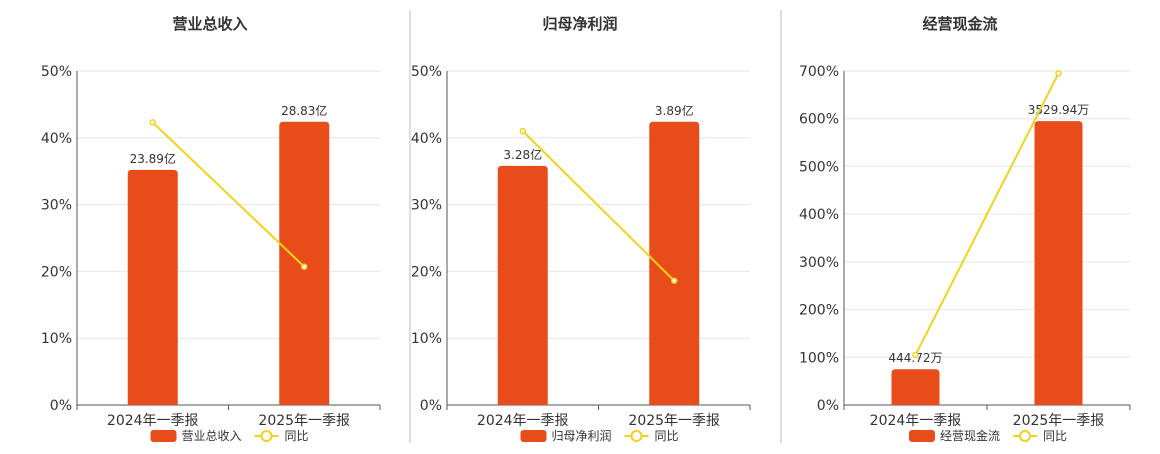 Image resolution: width=1160 pixels, height=454 pixels. I want to click on y-tick-label: 600%, so click(819, 120).